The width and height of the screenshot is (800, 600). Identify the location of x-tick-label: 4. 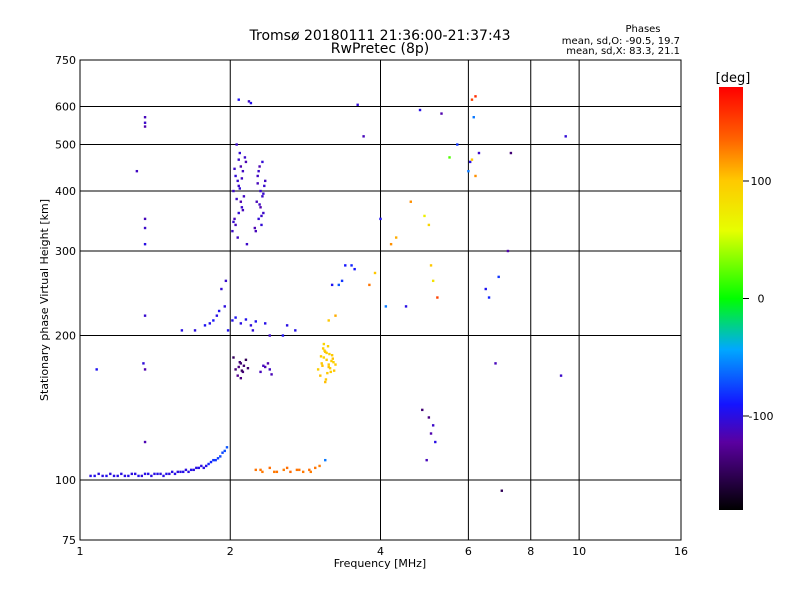
(380, 551).